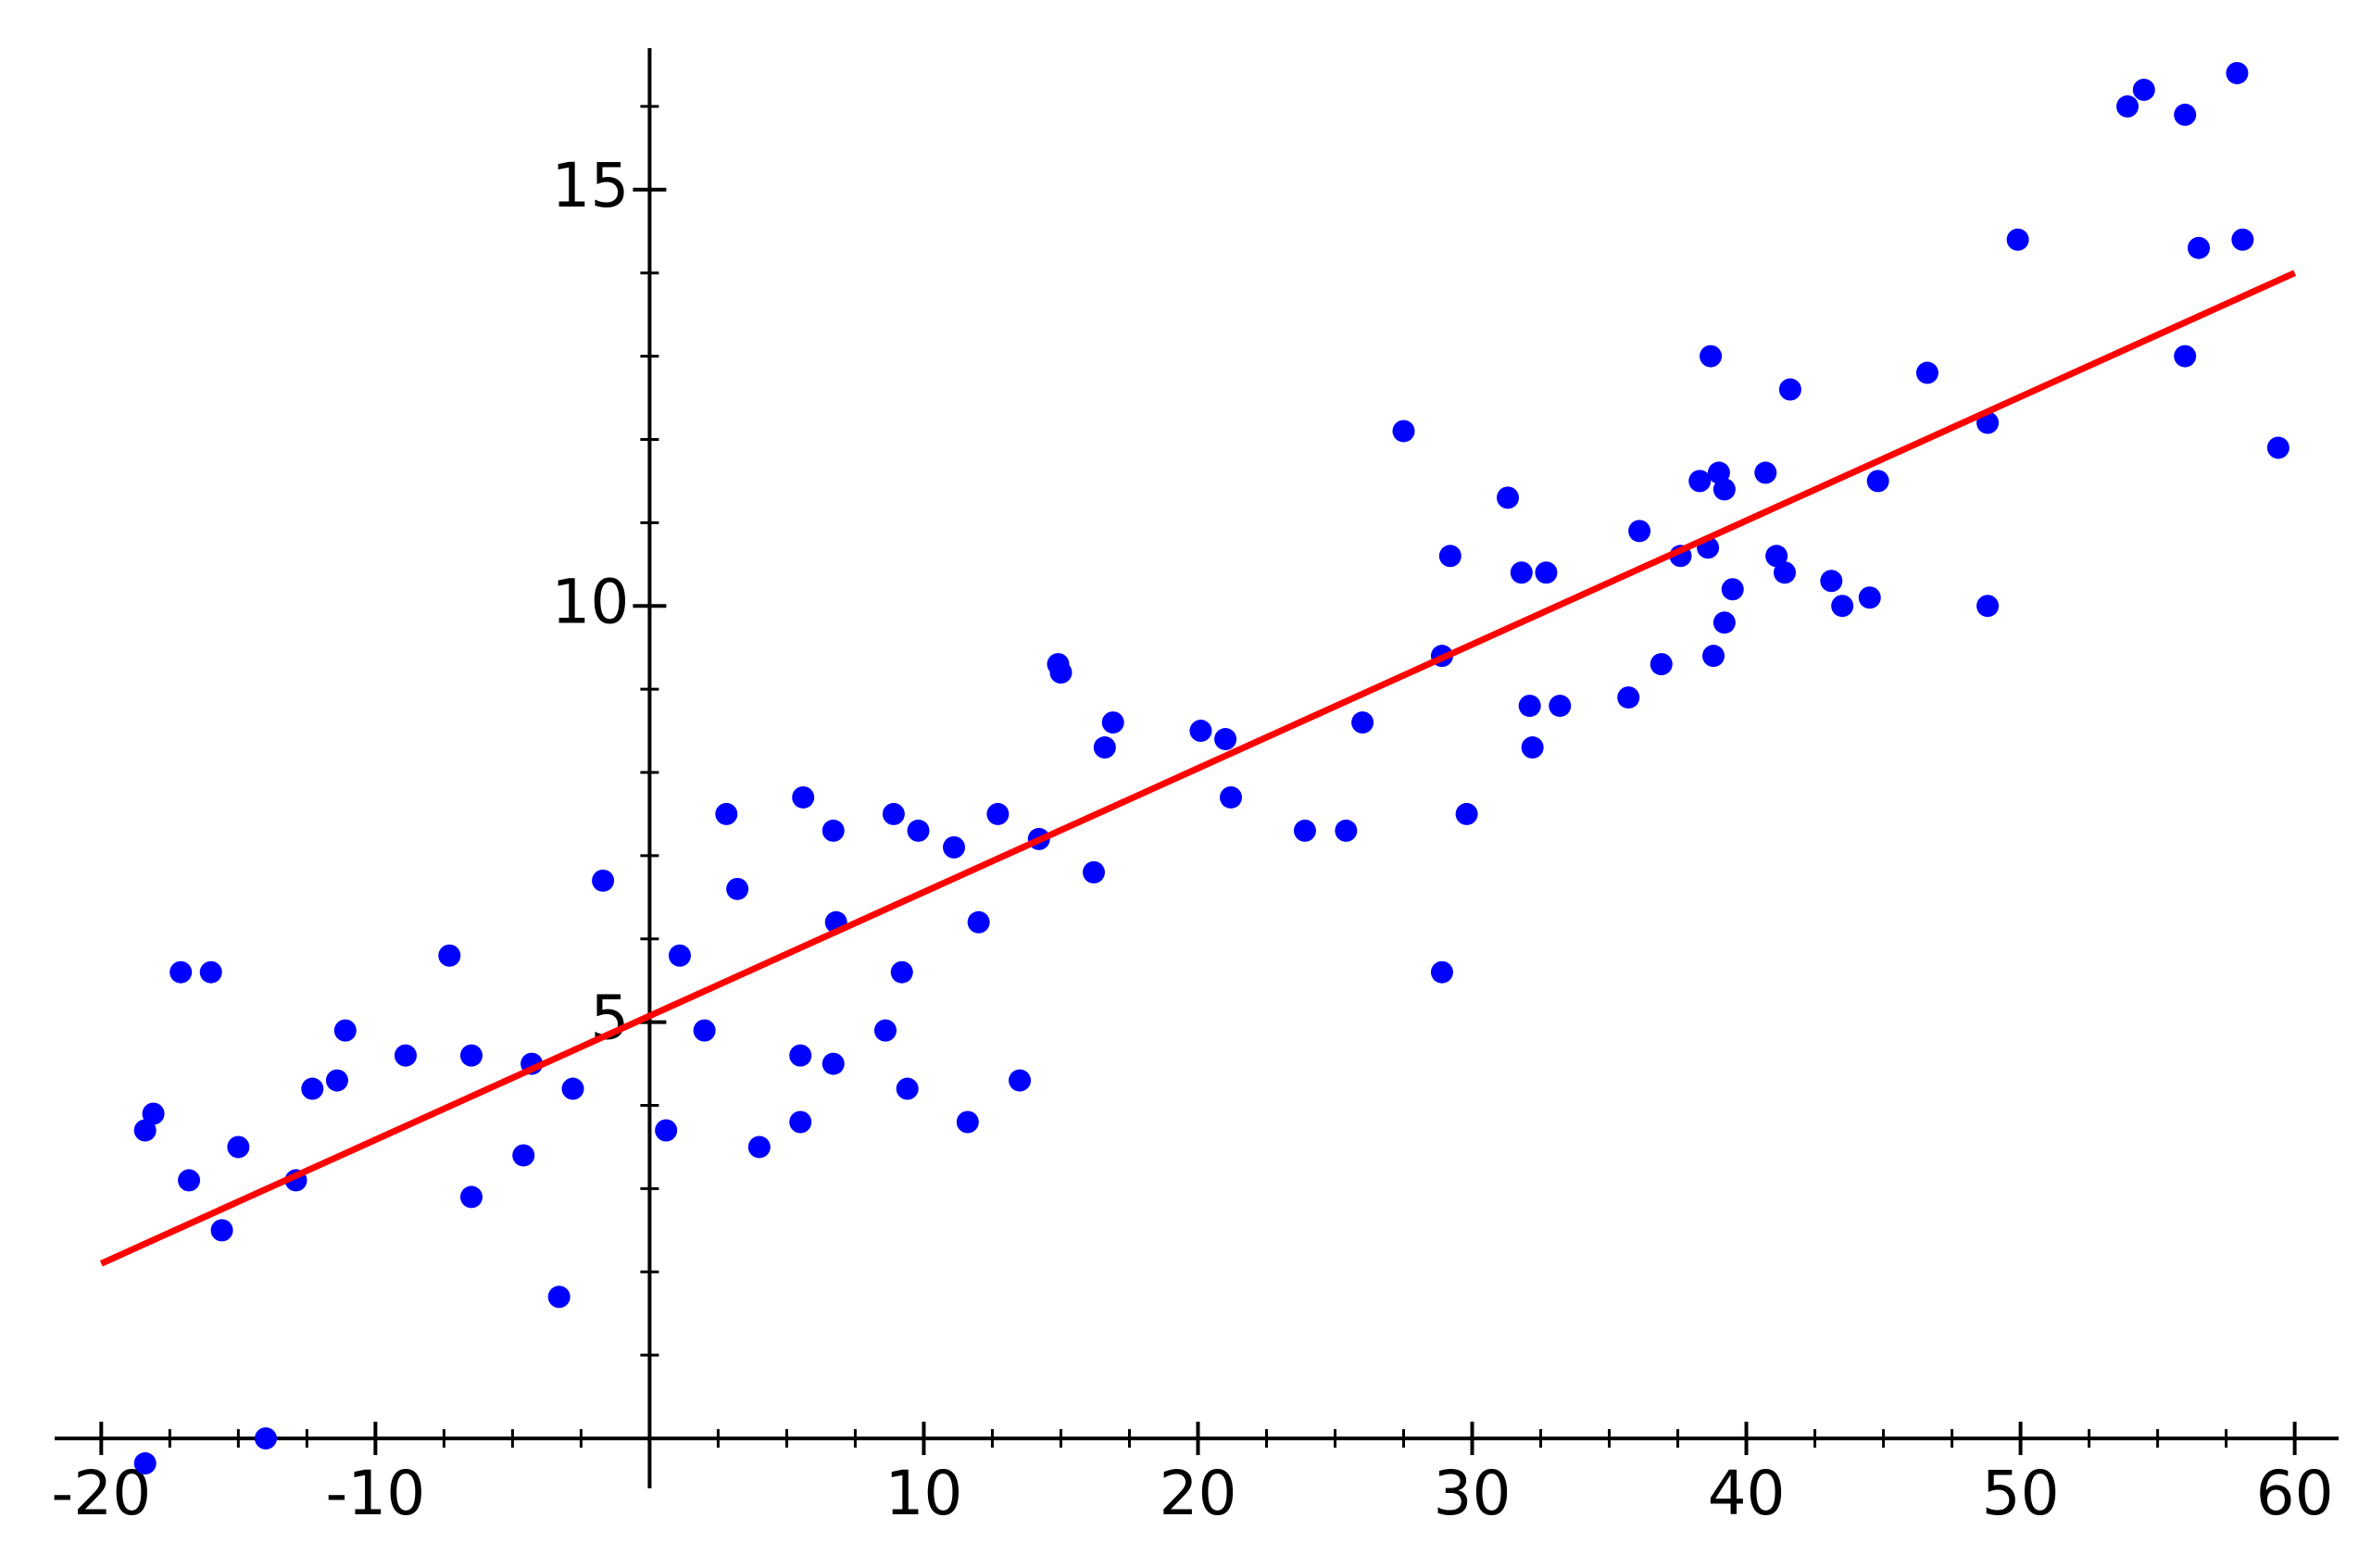 This screenshot has width=2371, height=1568. What do you see at coordinates (2295, 1494) in the screenshot?
I see `x-tick-label: 60` at bounding box center [2295, 1494].